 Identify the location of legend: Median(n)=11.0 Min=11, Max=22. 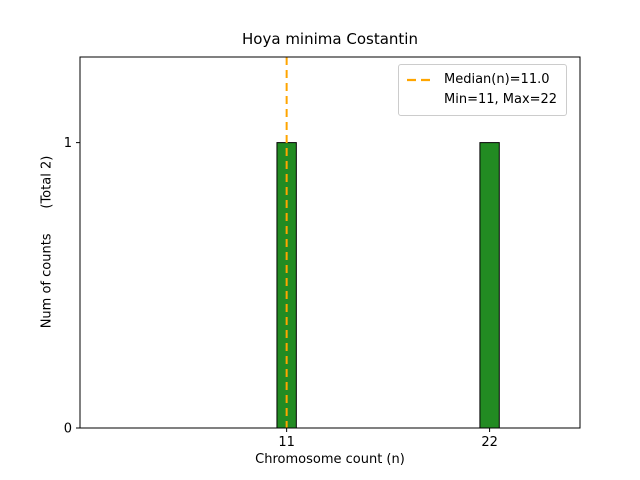
(483, 90).